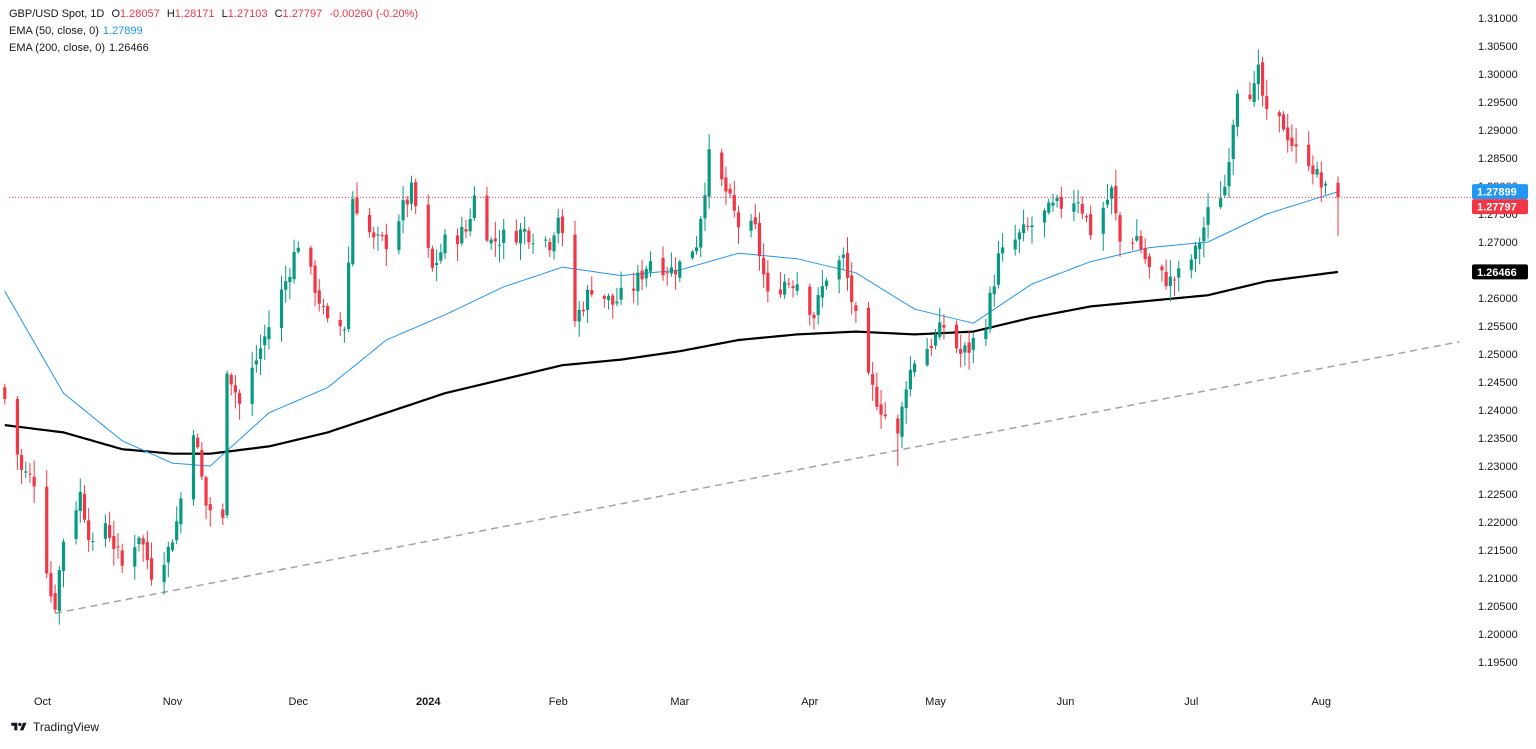 This screenshot has height=749, width=1536. Describe the element at coordinates (42, 702) in the screenshot. I see `x-tick-label: Oct` at that location.